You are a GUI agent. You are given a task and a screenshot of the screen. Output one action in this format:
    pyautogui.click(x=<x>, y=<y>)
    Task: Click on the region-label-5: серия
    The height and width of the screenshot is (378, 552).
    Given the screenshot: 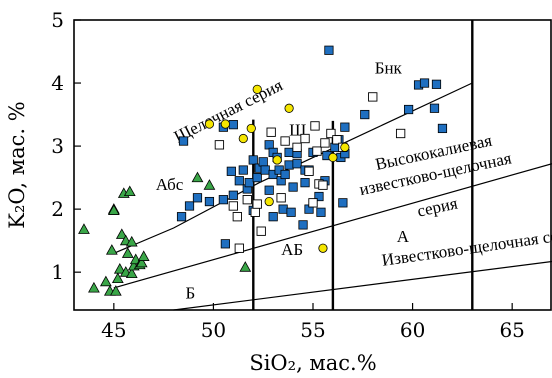 What is the action you would take?
    pyautogui.click(x=437, y=207)
    